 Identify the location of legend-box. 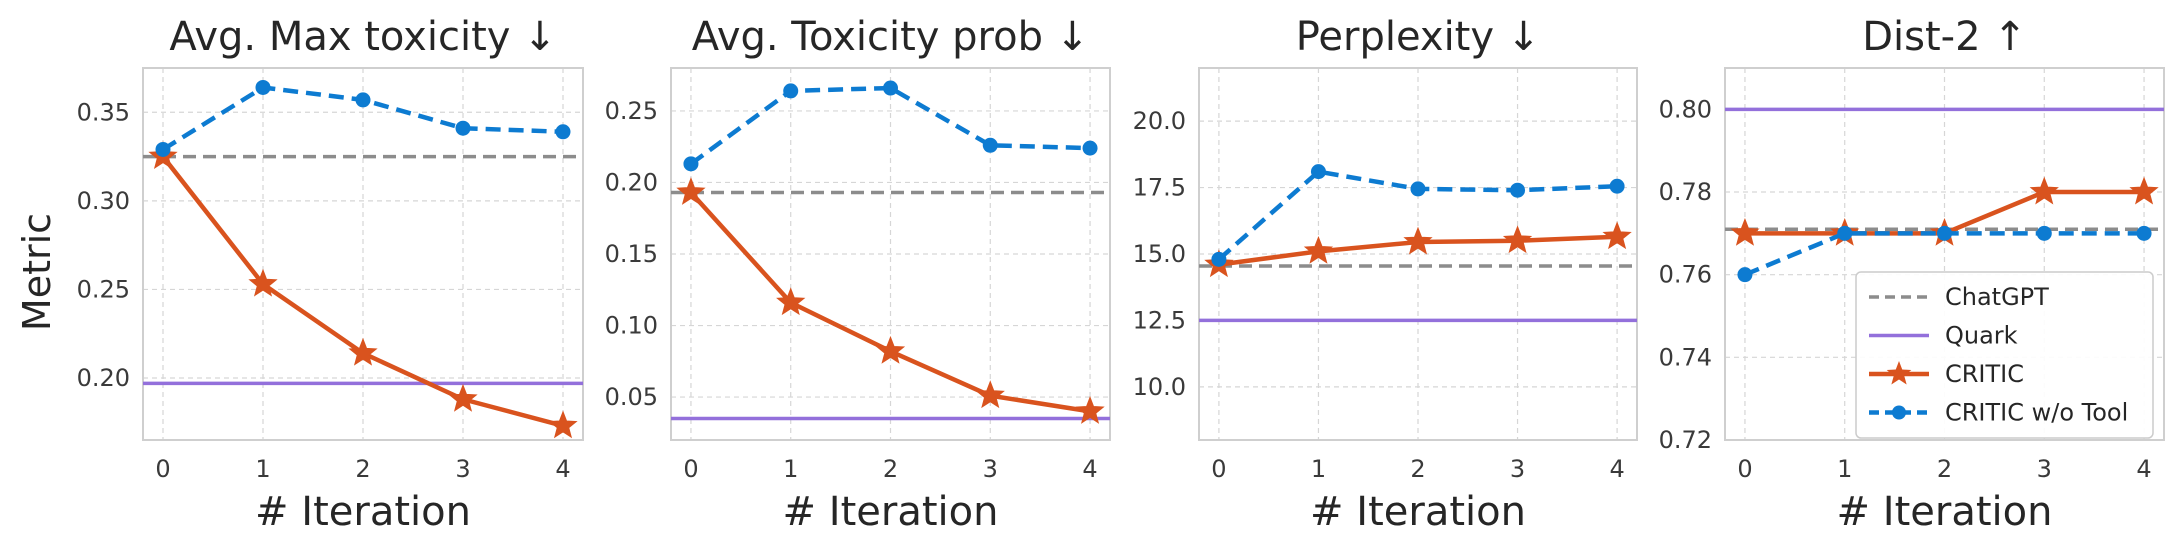
(2004, 355).